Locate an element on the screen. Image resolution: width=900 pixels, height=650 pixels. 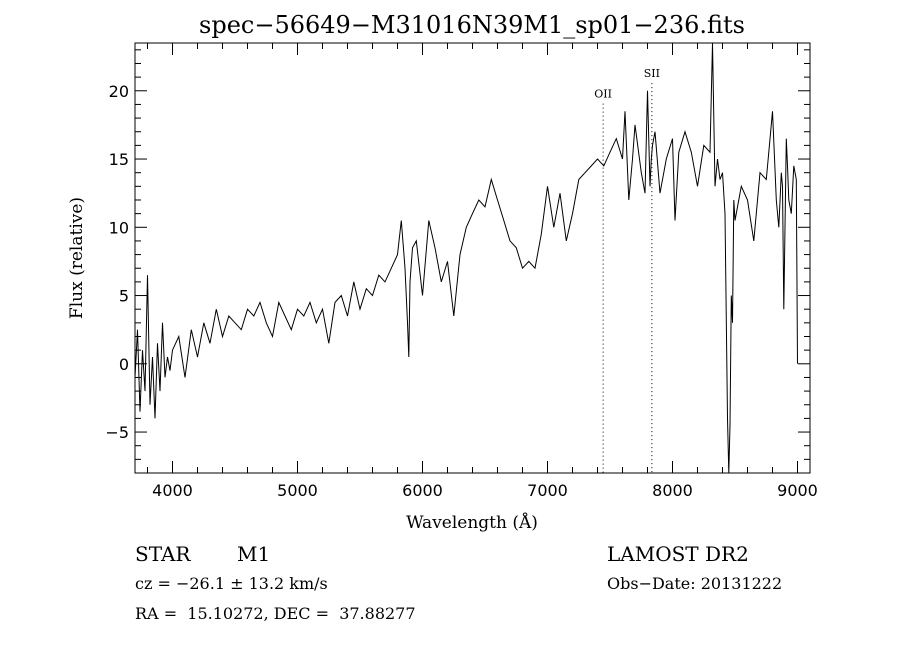
x-tick-label: 9000 is located at coordinates (797, 490).